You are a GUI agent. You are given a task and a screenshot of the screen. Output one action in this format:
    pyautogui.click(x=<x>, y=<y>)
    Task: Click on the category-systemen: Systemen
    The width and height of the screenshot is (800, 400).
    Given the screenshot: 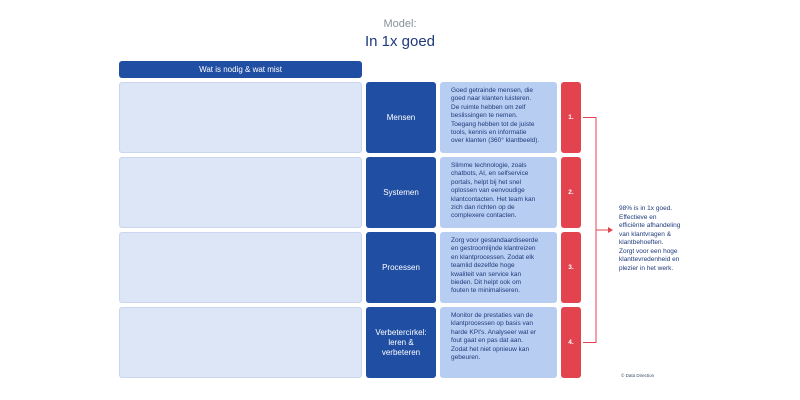 What is the action you would take?
    pyautogui.click(x=401, y=192)
    